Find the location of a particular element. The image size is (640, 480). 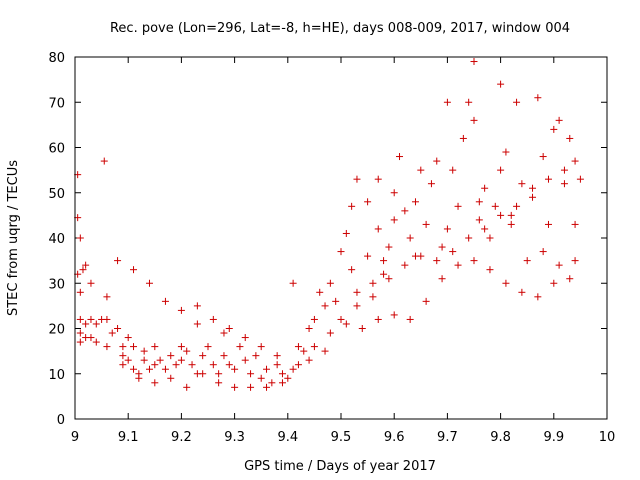

y-axis-label: STEC from uqrg / TECUs is located at coordinates (13, 238).